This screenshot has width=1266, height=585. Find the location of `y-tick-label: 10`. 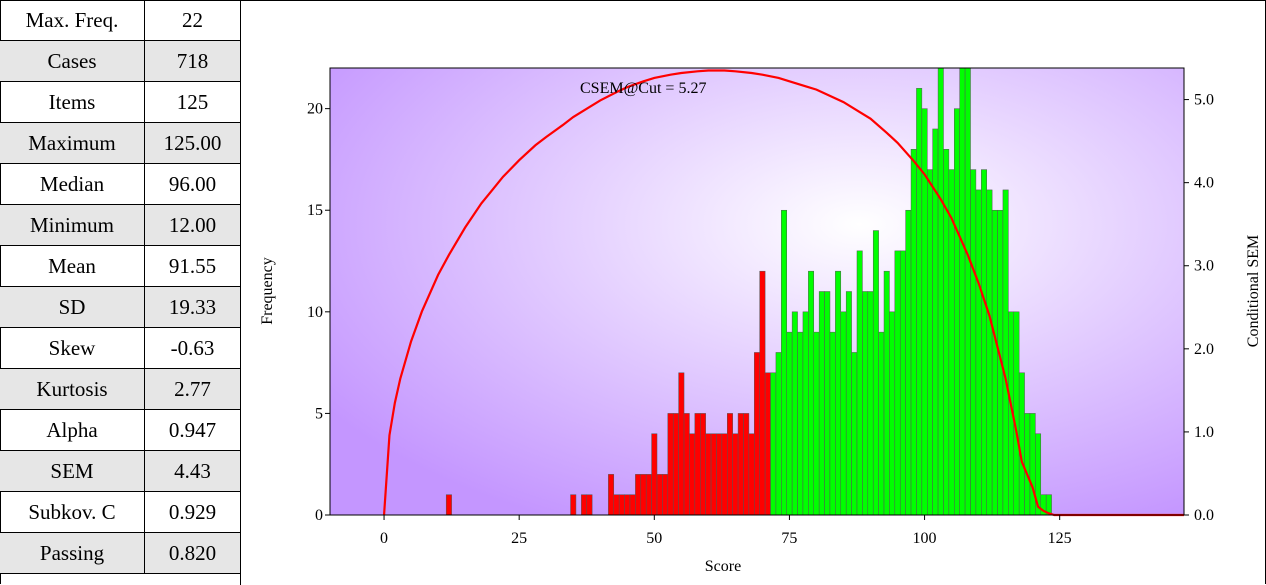

y-tick-label: 10 is located at coordinates (315, 312).